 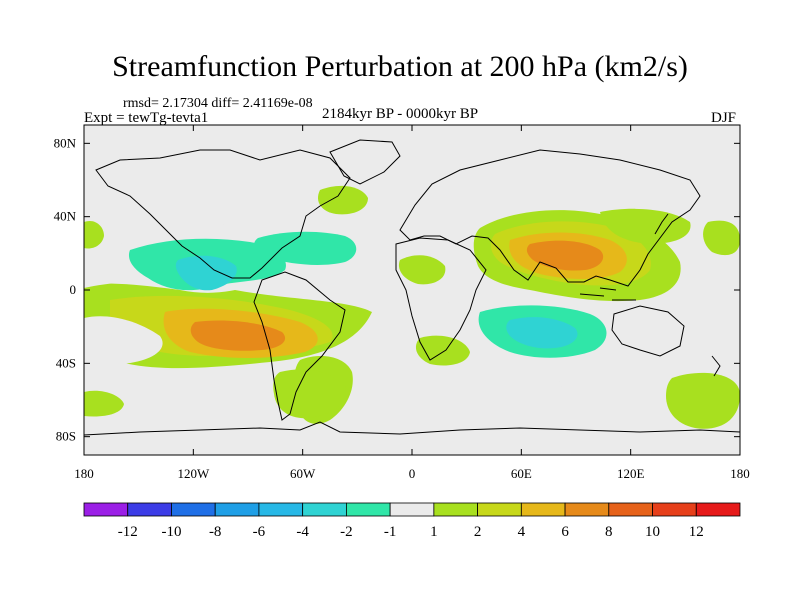 What do you see at coordinates (478, 532) in the screenshot?
I see `colorbar-label: 2` at bounding box center [478, 532].